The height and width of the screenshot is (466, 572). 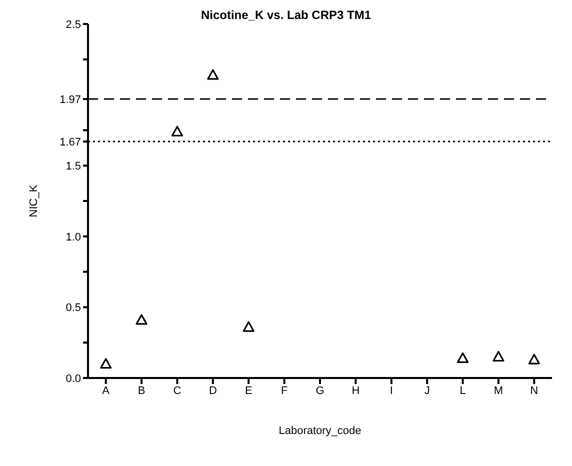 I want to click on y-tick-label: 0.5, so click(x=73, y=308).